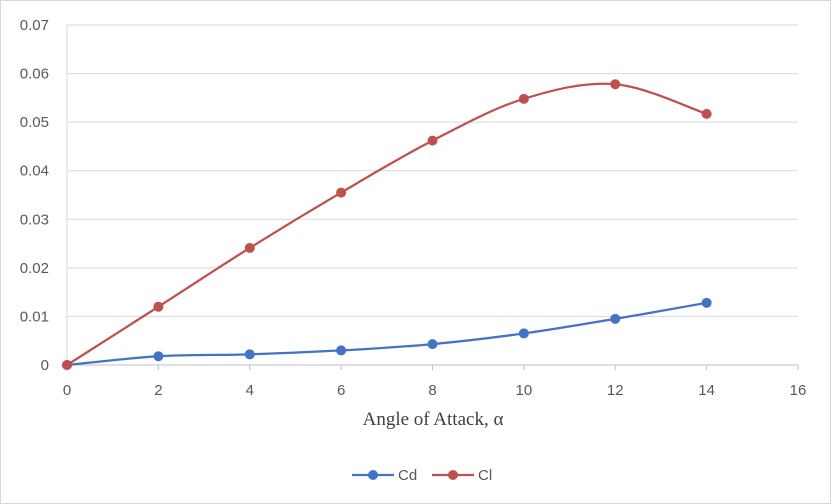 This screenshot has height=504, width=831. What do you see at coordinates (250, 390) in the screenshot?
I see `x-tick-label: 4` at bounding box center [250, 390].